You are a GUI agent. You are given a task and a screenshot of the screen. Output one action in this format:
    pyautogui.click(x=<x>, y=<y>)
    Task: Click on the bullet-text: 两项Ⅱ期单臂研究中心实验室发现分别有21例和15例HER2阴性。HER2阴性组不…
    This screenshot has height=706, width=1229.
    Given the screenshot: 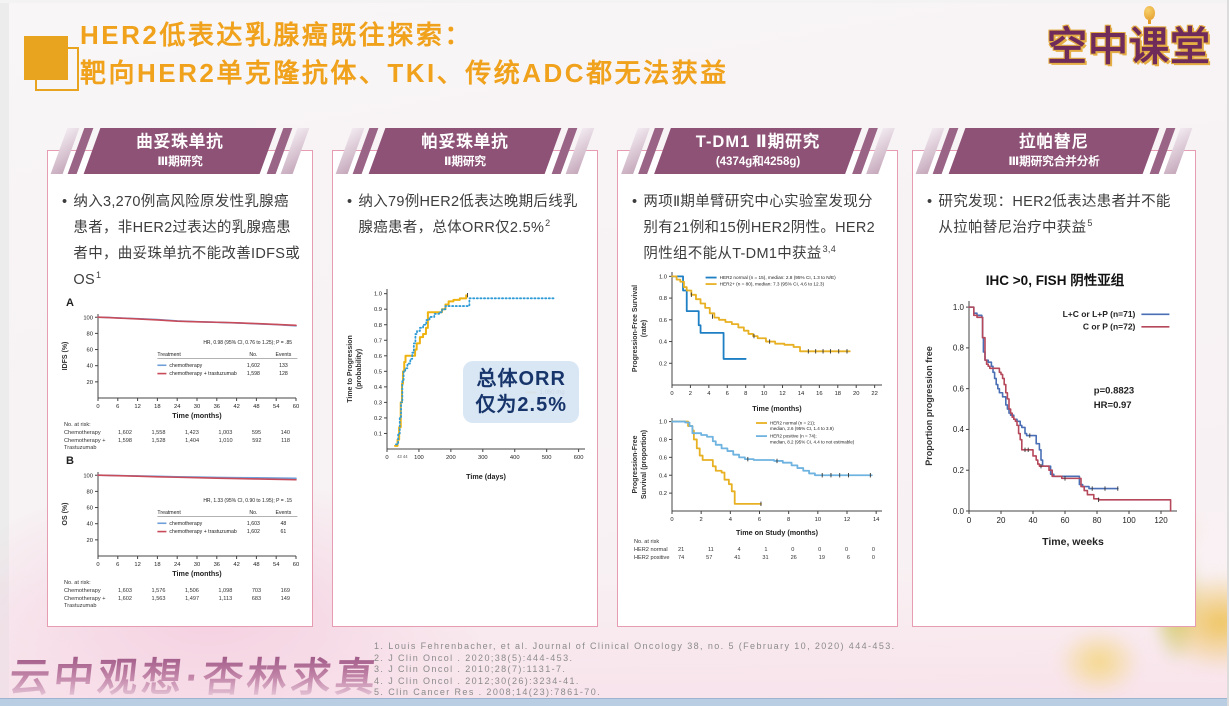 What is the action you would take?
    pyautogui.click(x=759, y=228)
    